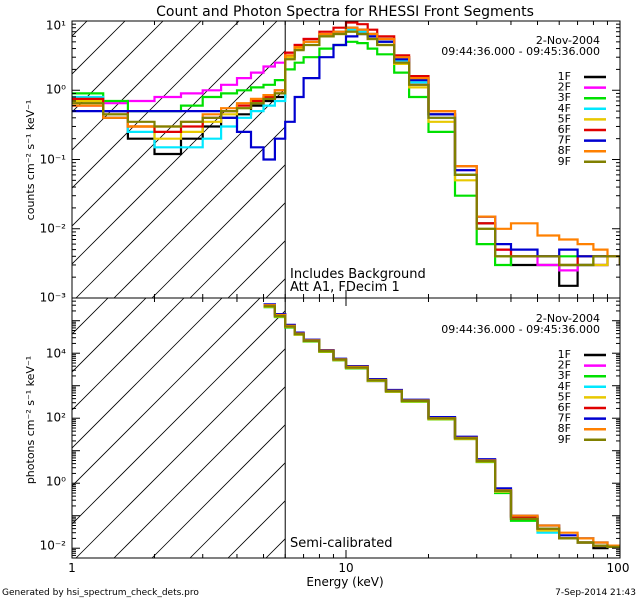 This screenshot has height=600, width=640. What do you see at coordinates (564, 150) in the screenshot?
I see `count-legend-label-8F: 8F` at bounding box center [564, 150].